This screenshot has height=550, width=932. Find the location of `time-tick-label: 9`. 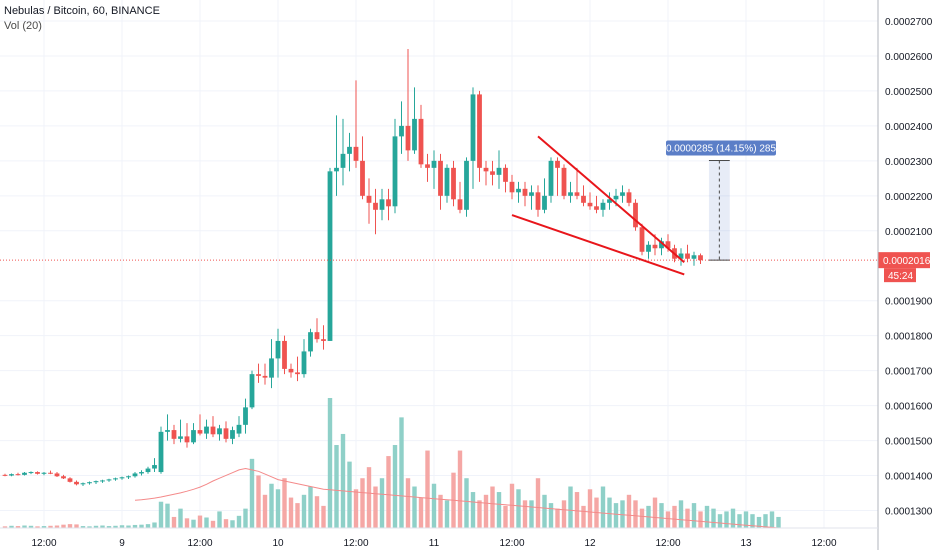

time-tick-label: 9 is located at coordinates (122, 543).